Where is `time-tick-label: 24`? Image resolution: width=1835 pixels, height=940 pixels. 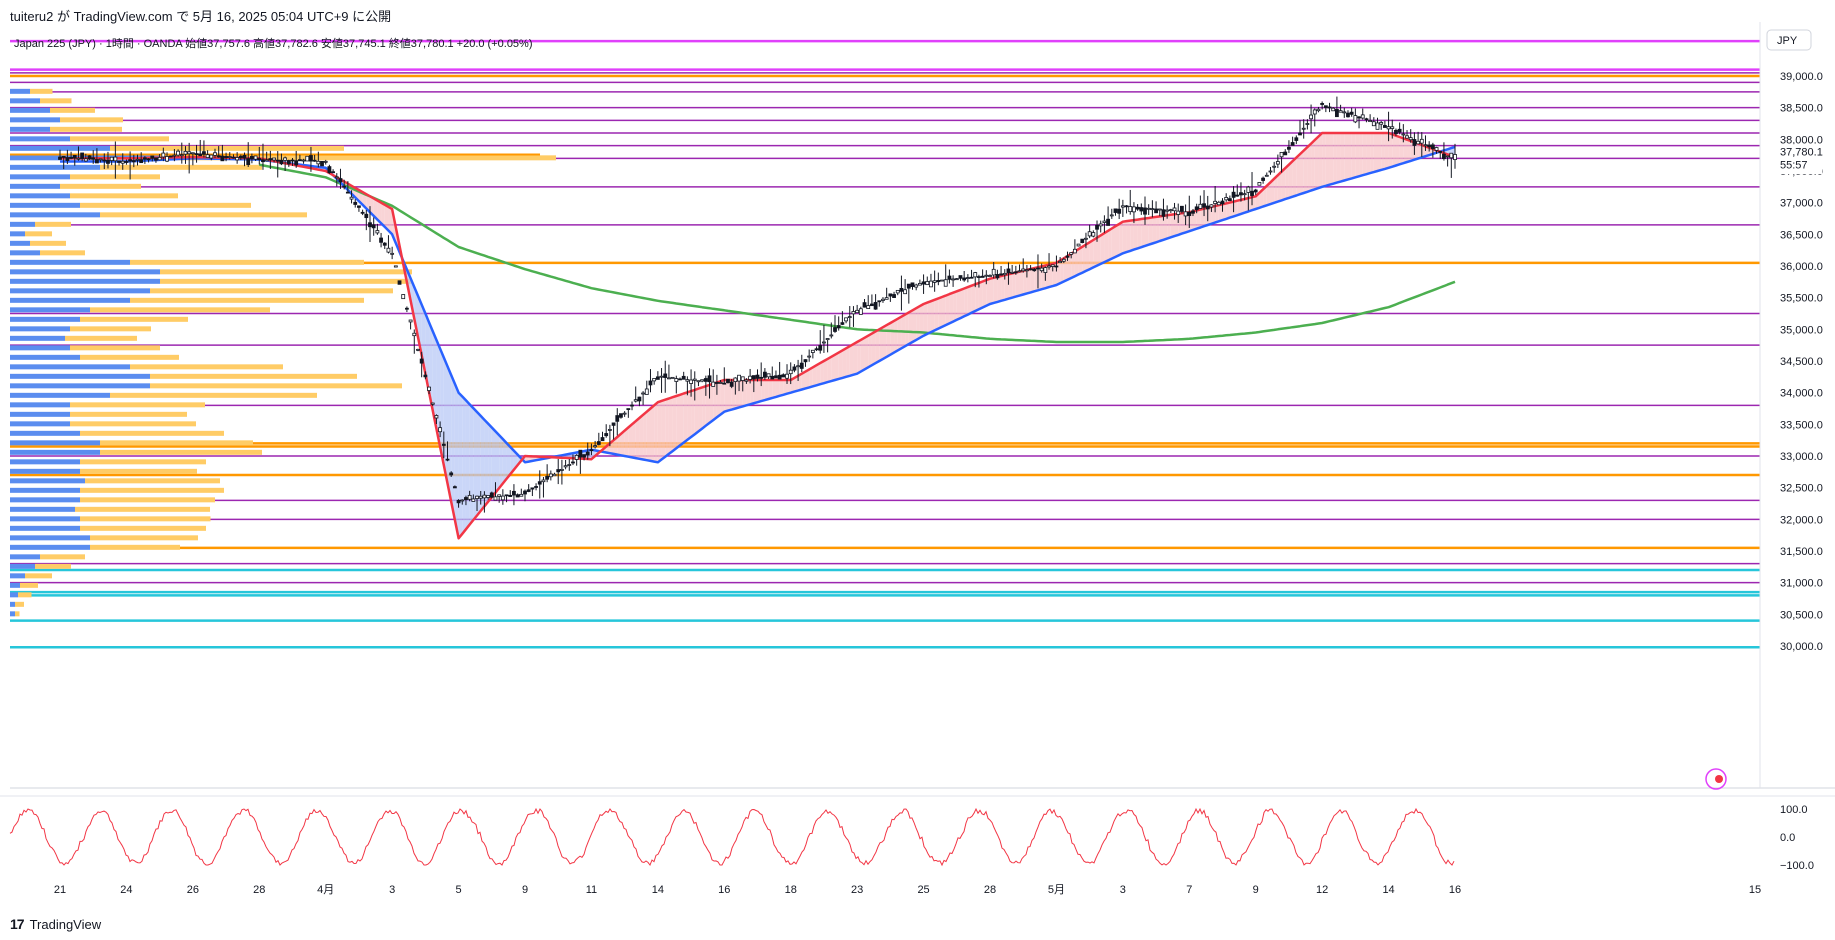
time-tick-label: 24 is located at coordinates (126, 890).